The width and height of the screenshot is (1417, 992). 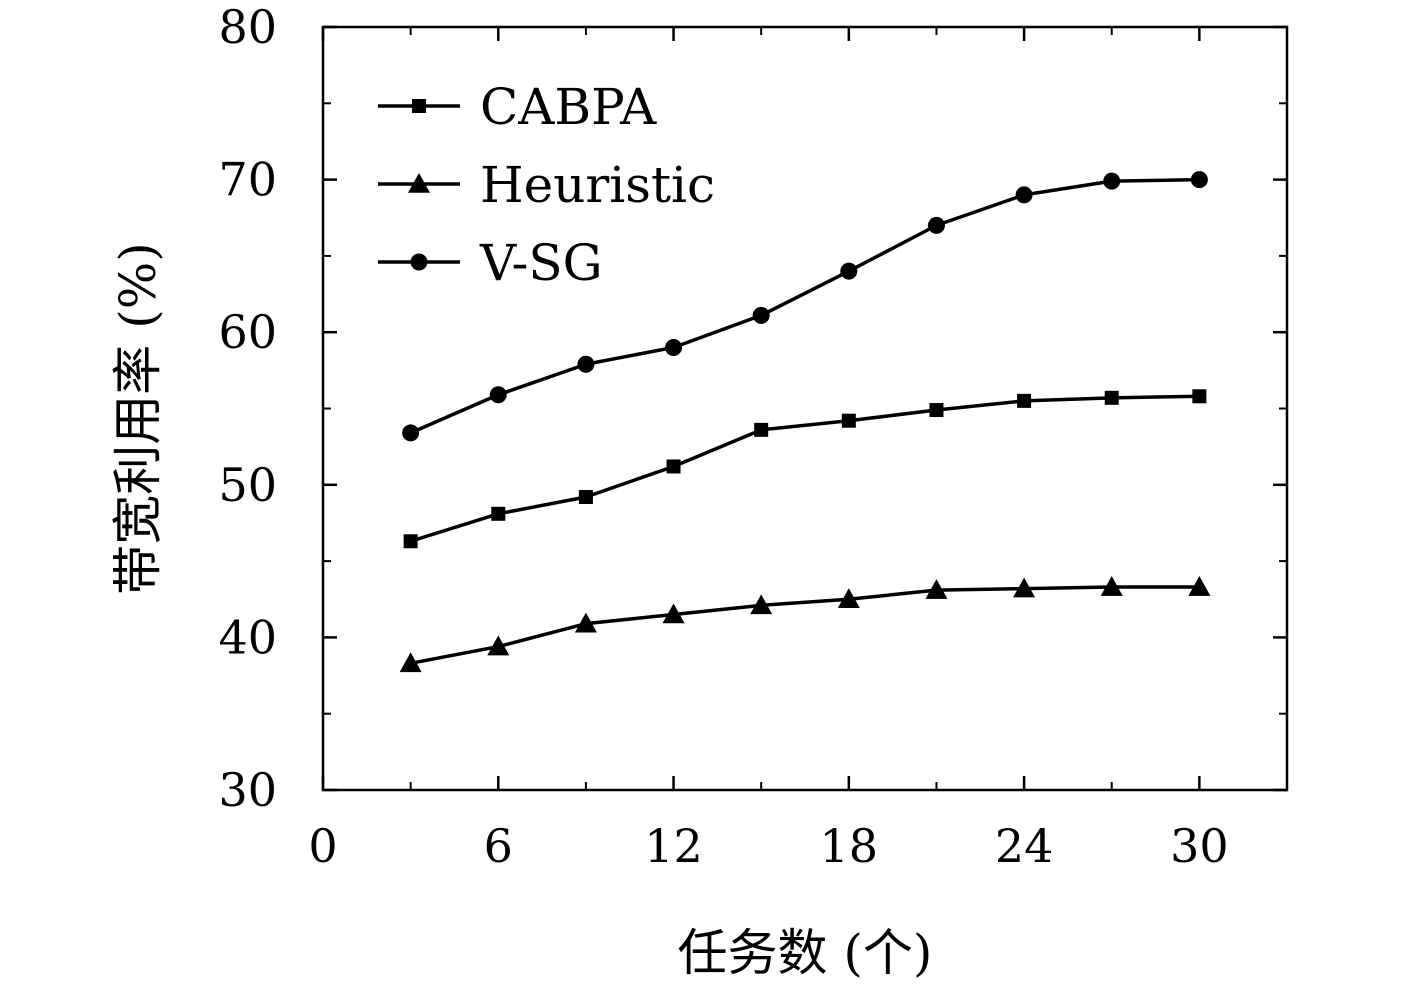 What do you see at coordinates (498, 846) in the screenshot?
I see `x-tick-label: 6` at bounding box center [498, 846].